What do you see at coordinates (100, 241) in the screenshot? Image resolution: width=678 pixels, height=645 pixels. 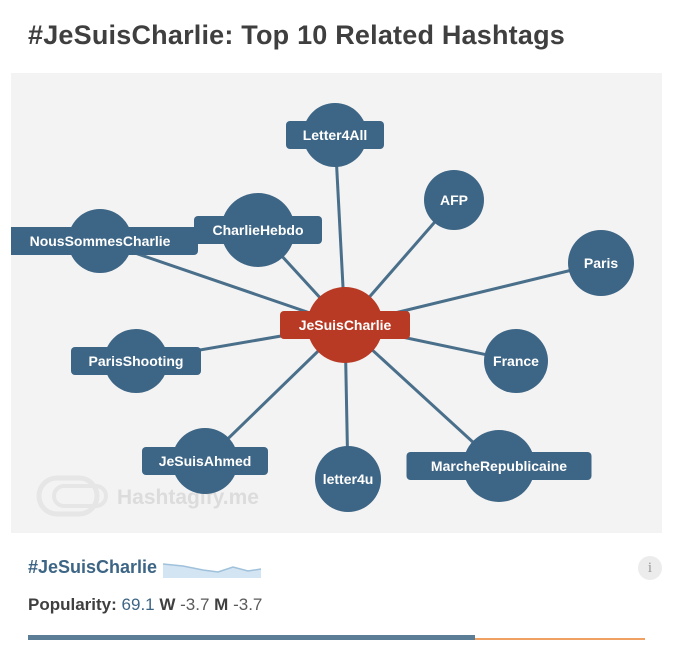 I see `node-label: NousSommesCharlie` at bounding box center [100, 241].